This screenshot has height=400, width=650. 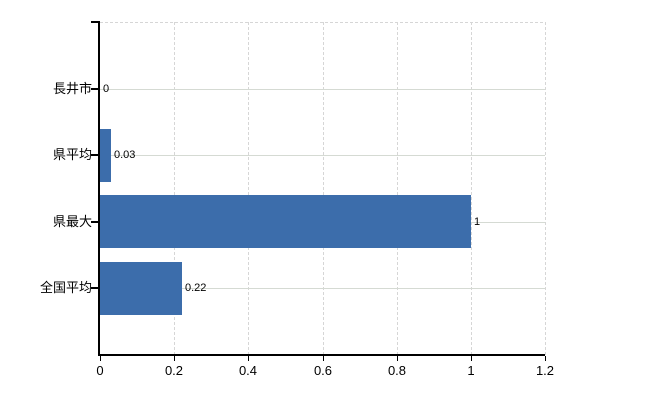 What do you see at coordinates (196, 288) in the screenshot?
I see `value-label: 0.22` at bounding box center [196, 288].